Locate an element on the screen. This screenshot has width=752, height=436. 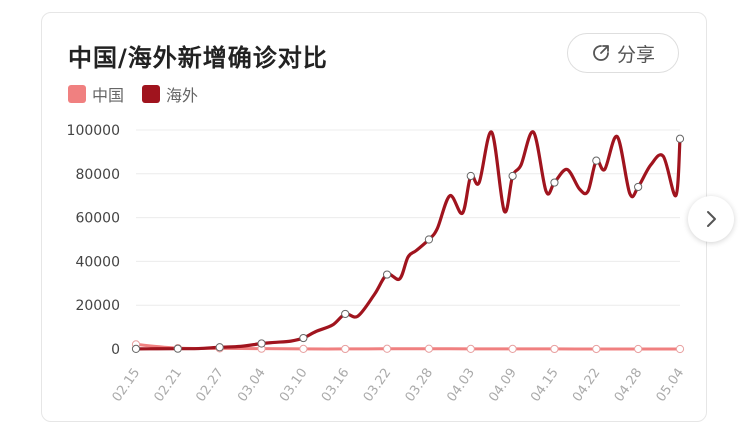
x-tick-label: 03.28 is located at coordinates (420, 385).